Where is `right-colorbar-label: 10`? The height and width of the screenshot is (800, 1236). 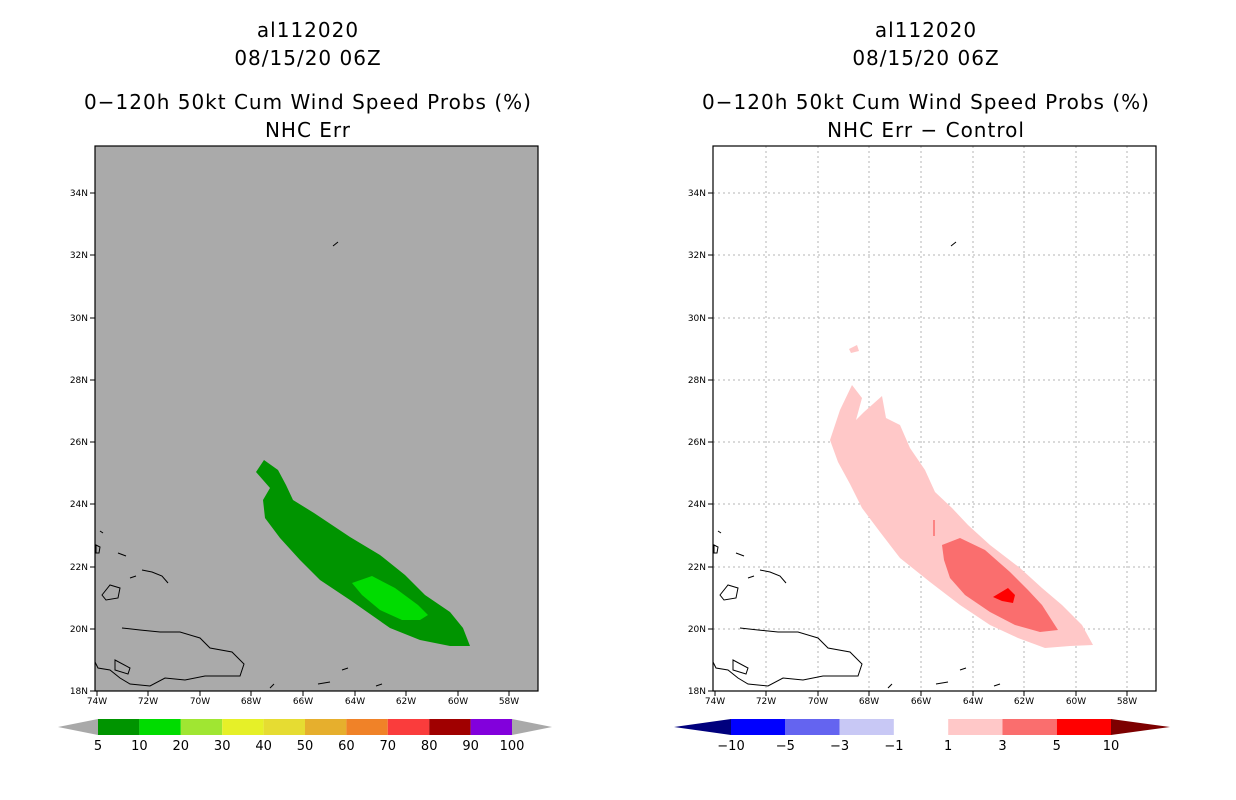 right-colorbar-label: 10 is located at coordinates (1111, 746).